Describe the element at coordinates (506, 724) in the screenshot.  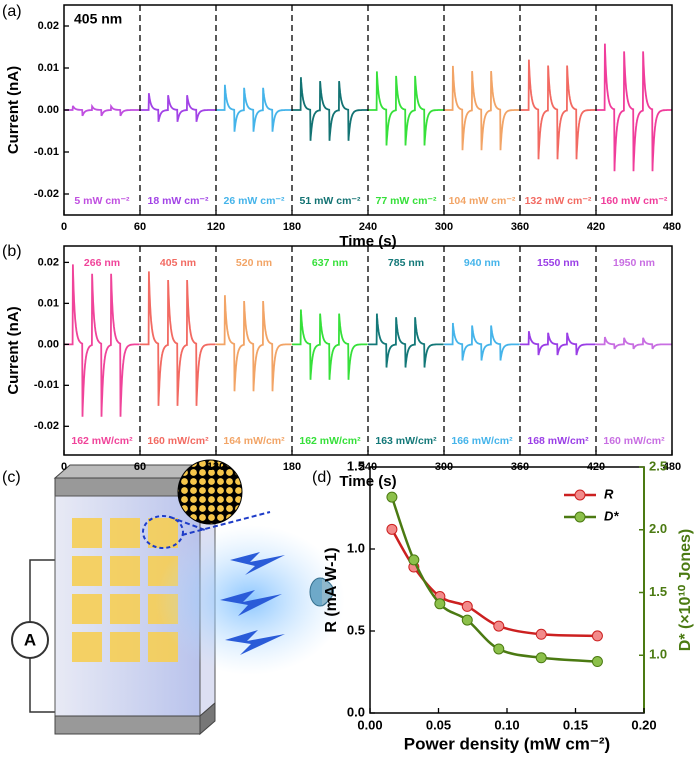
I see `x-tick-label: 0.10` at that location.